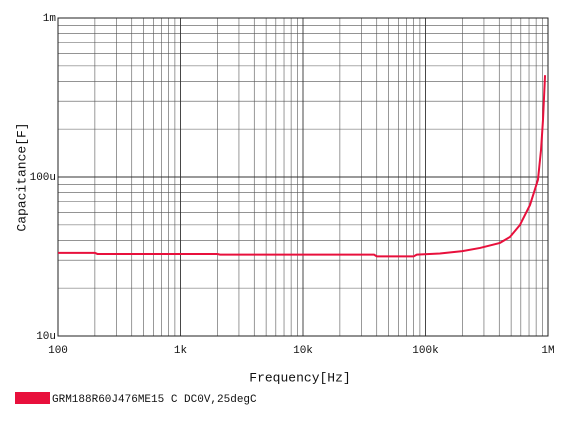 The height and width of the screenshot is (422, 575). Describe the element at coordinates (547, 351) in the screenshot. I see `x-tick-label: 1M` at that location.